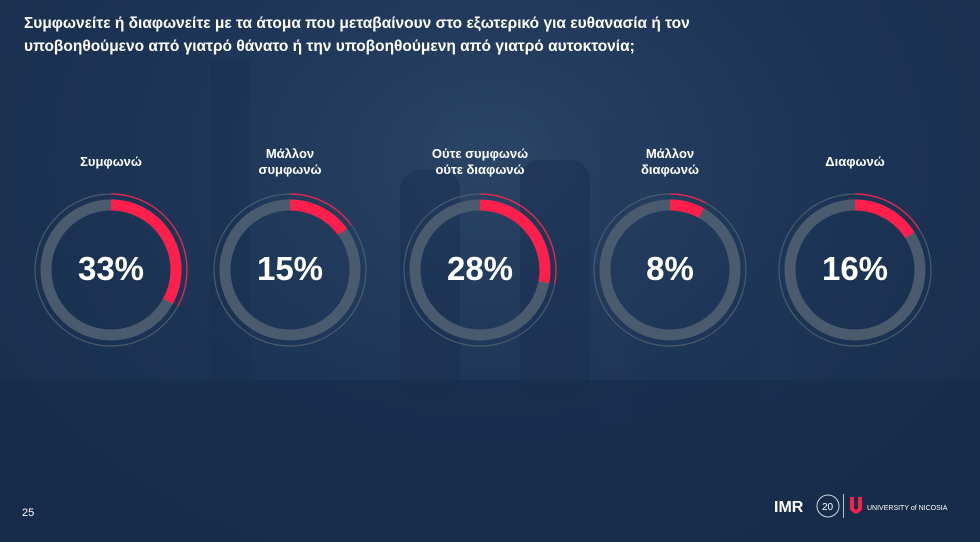 Image resolution: width=980 pixels, height=542 pixels. What do you see at coordinates (111, 161) in the screenshot?
I see `category-label: Συμφωνώ` at bounding box center [111, 161].